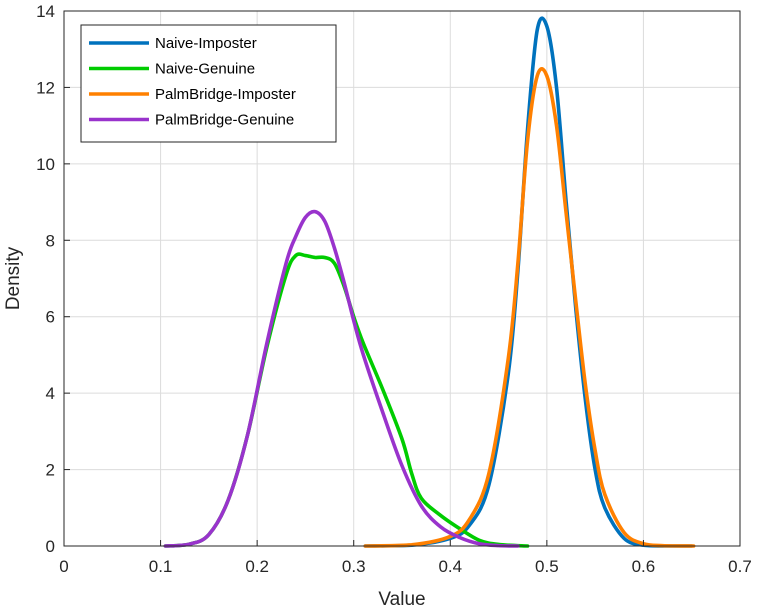  I want to click on x-tick-label: 0.5, so click(547, 566).